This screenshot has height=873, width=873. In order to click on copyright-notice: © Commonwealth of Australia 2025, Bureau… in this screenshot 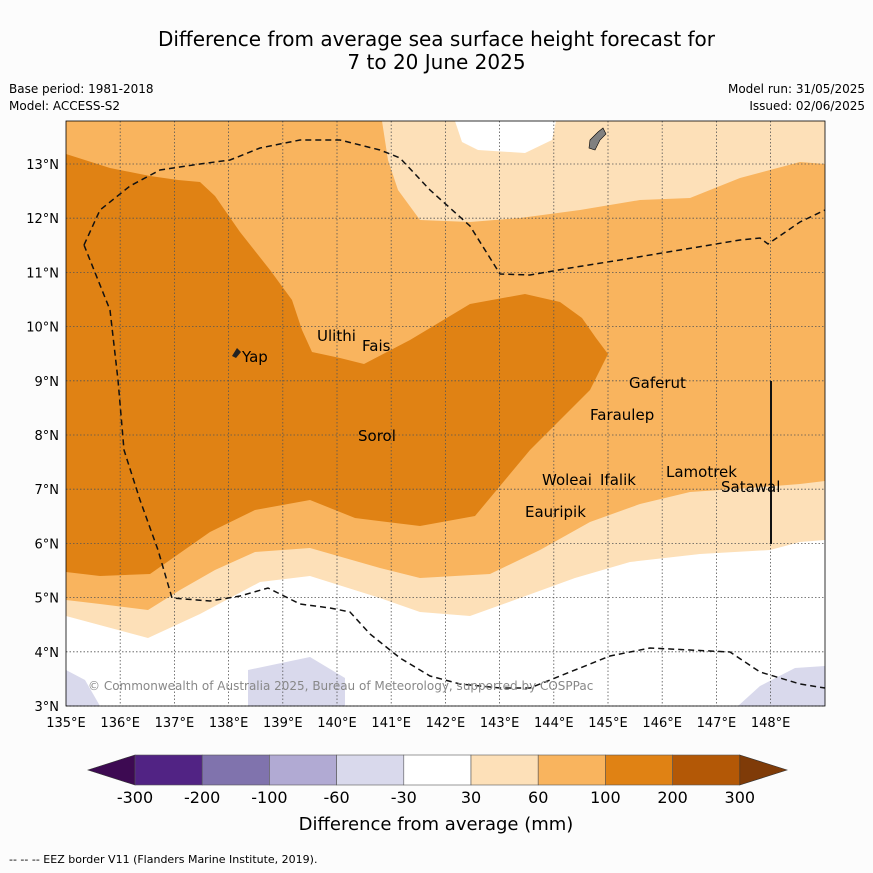, I will do `click(340, 686)`.